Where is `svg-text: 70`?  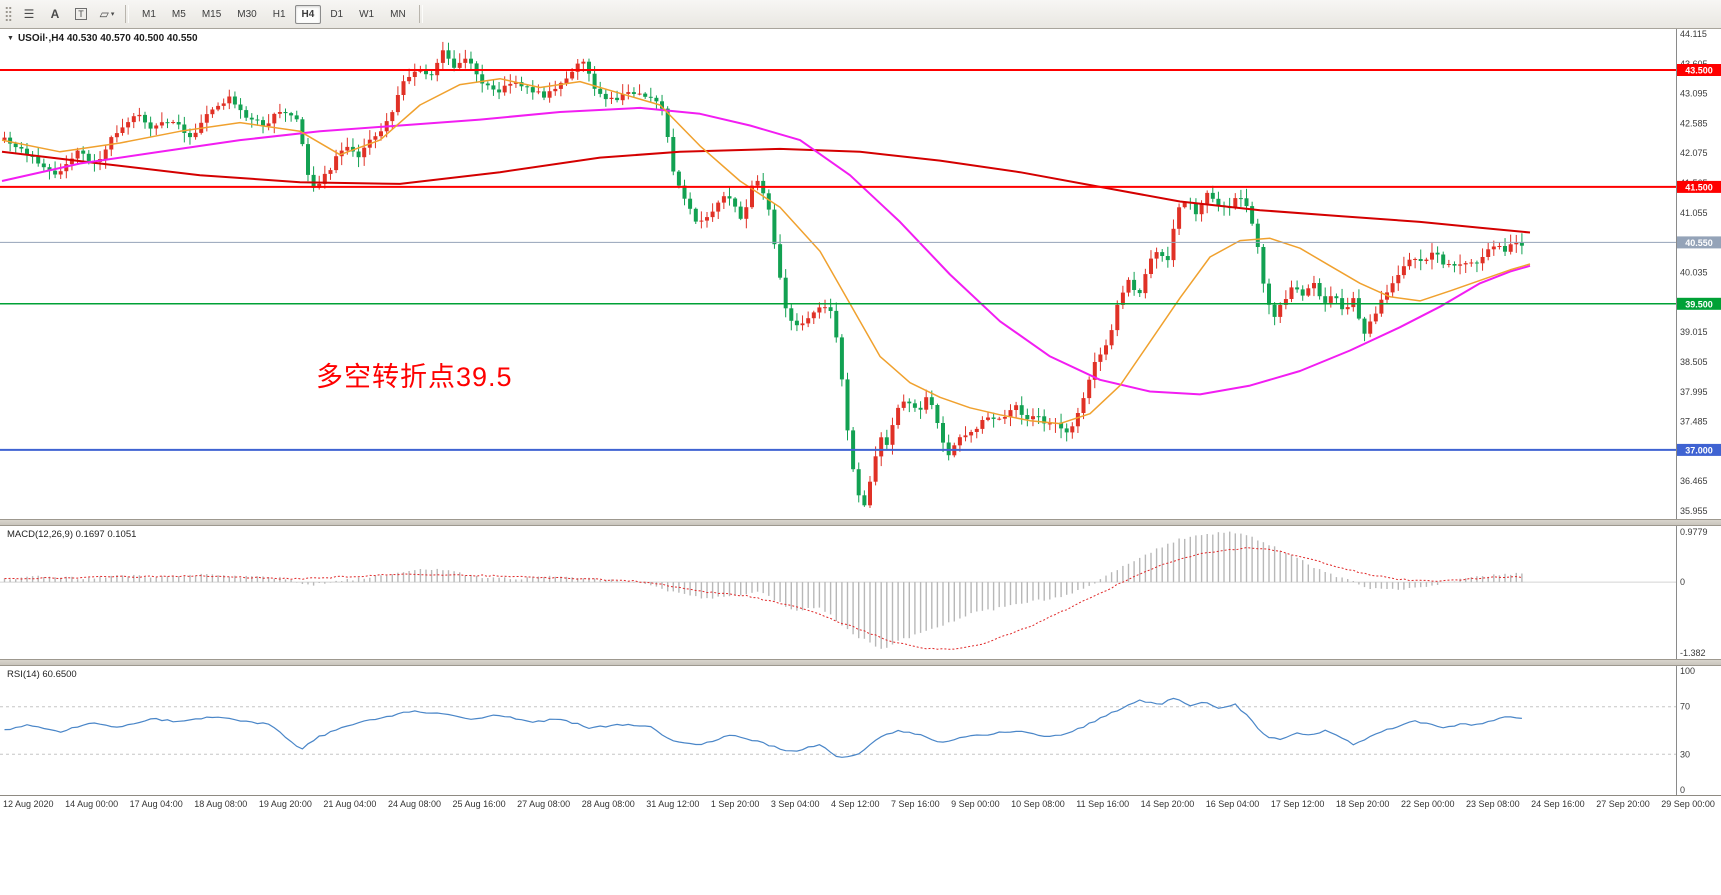 svg-text: 70 is located at coordinates (1685, 707).